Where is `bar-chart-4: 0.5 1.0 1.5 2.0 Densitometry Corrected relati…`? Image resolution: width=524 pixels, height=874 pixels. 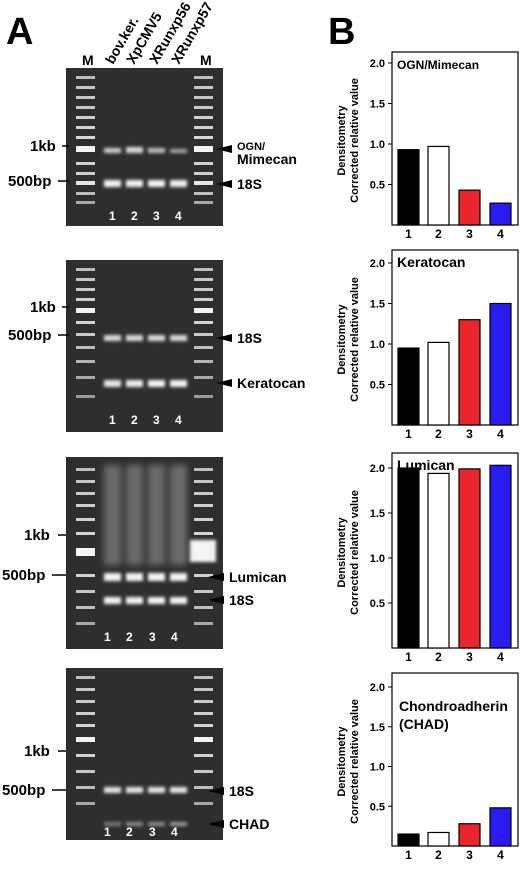 bar-chart-4: 0.5 1.0 1.5 2.0 Densitometry Corrected relati… is located at coordinates (427, 767).